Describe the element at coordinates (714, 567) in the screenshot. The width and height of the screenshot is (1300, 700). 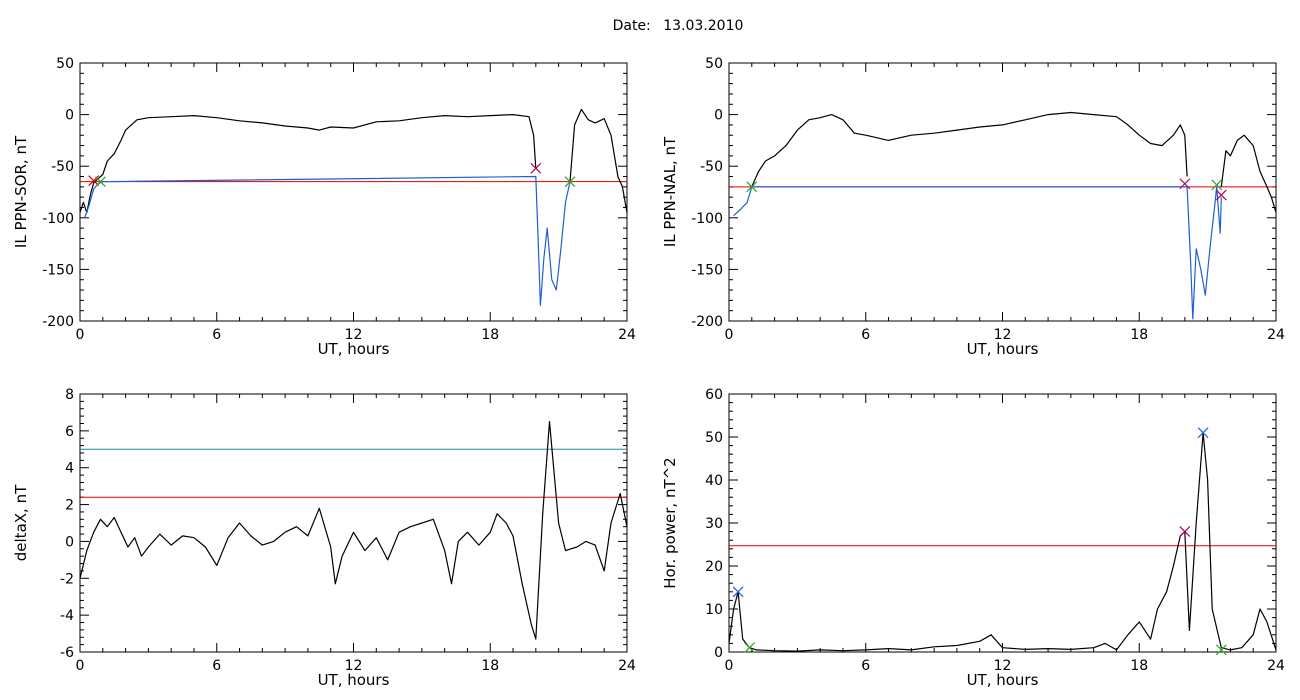
I see `y-tick-label: 20` at that location.